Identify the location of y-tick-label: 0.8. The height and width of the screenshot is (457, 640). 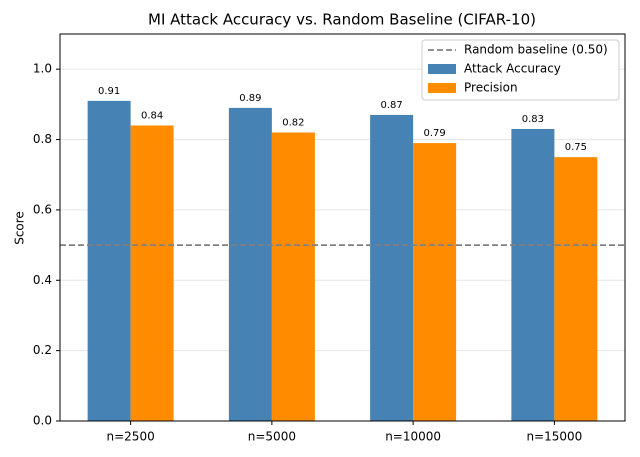
(42, 139).